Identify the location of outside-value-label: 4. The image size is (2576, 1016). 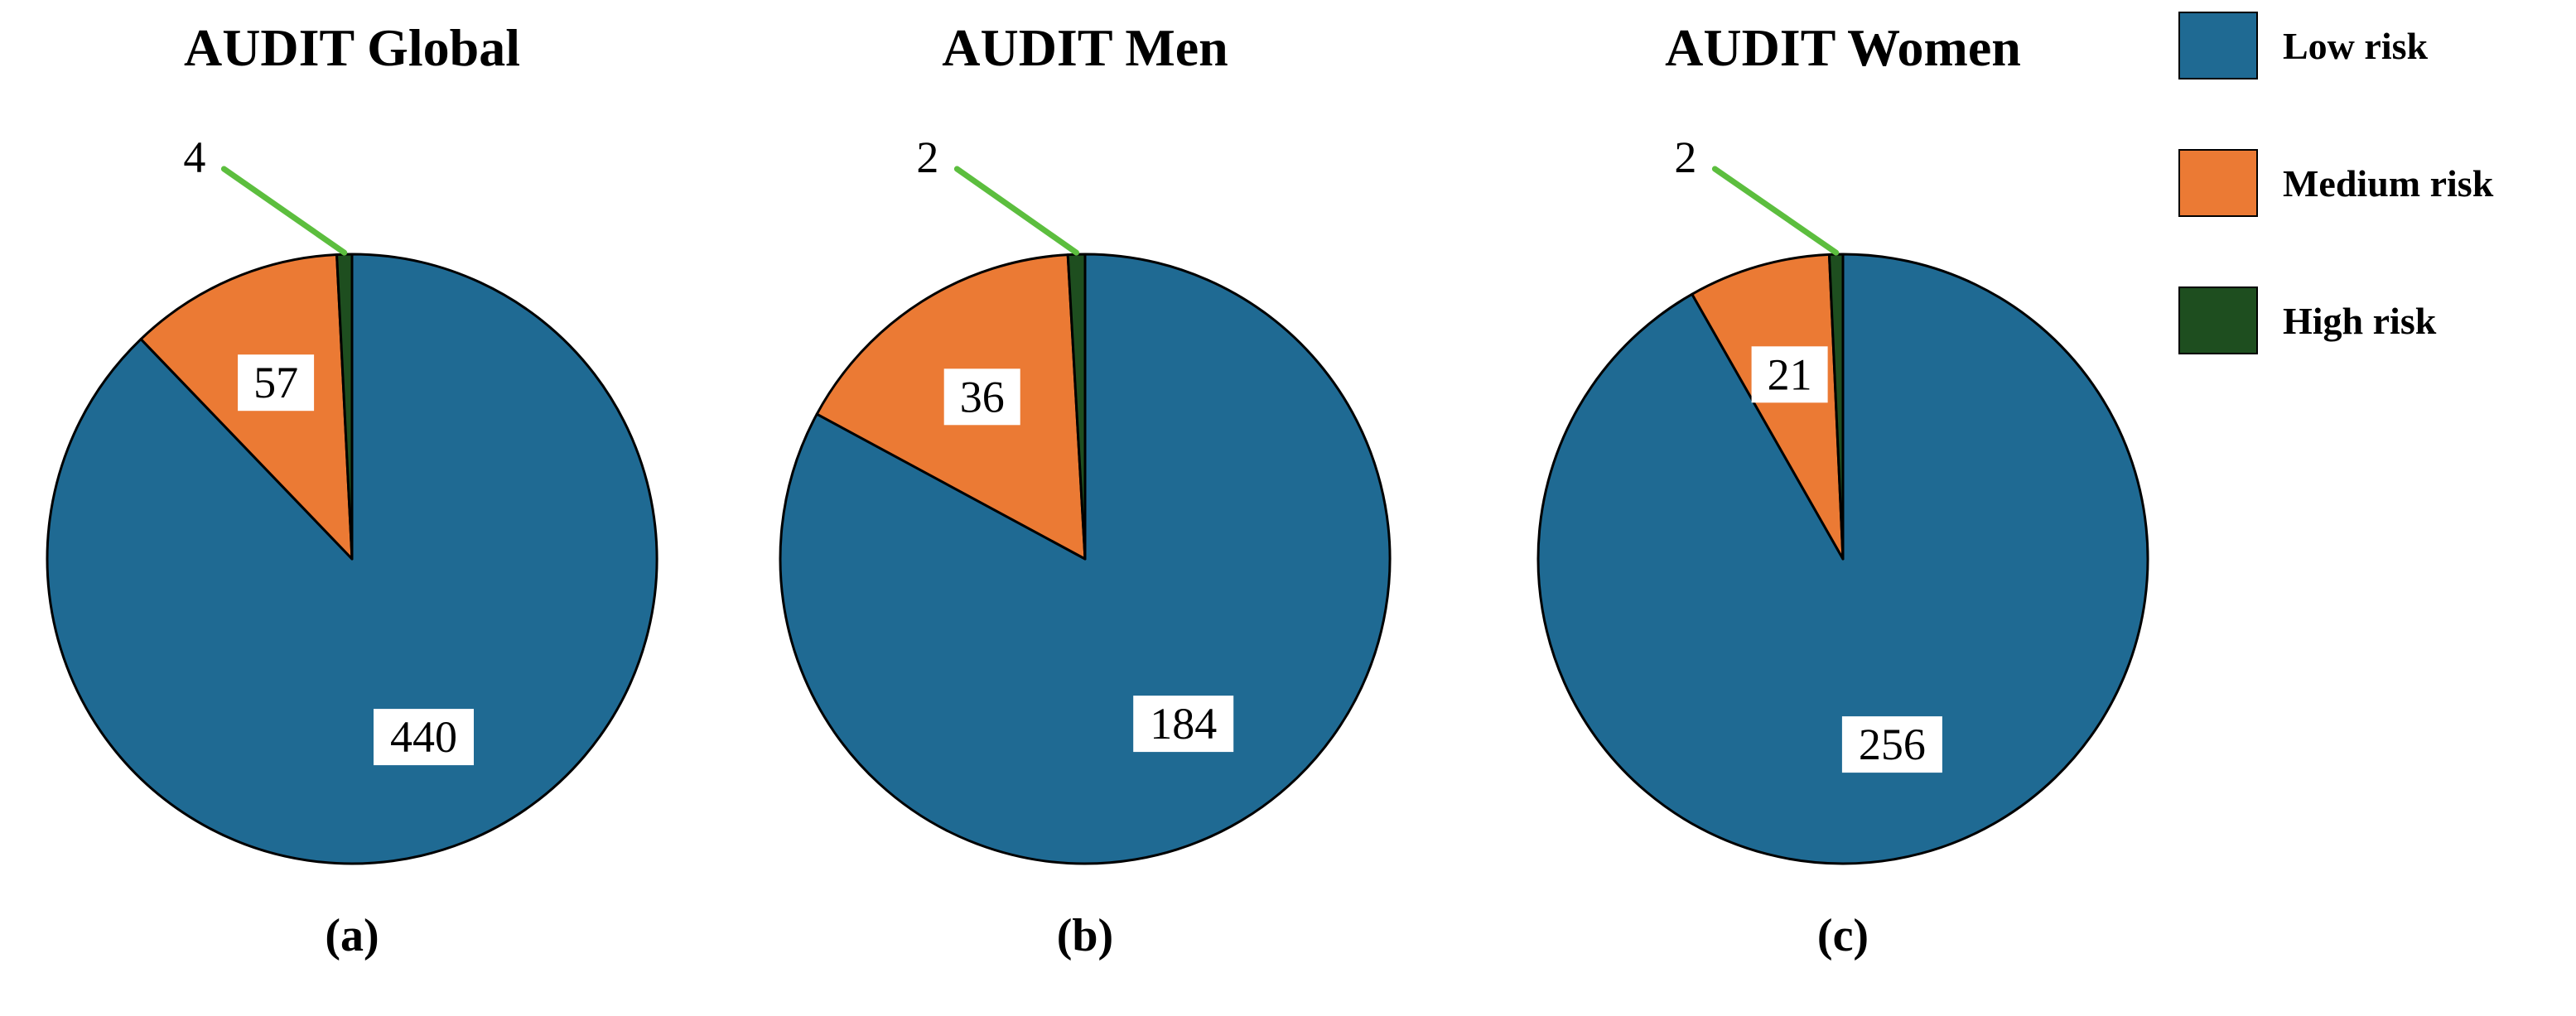
(194, 157).